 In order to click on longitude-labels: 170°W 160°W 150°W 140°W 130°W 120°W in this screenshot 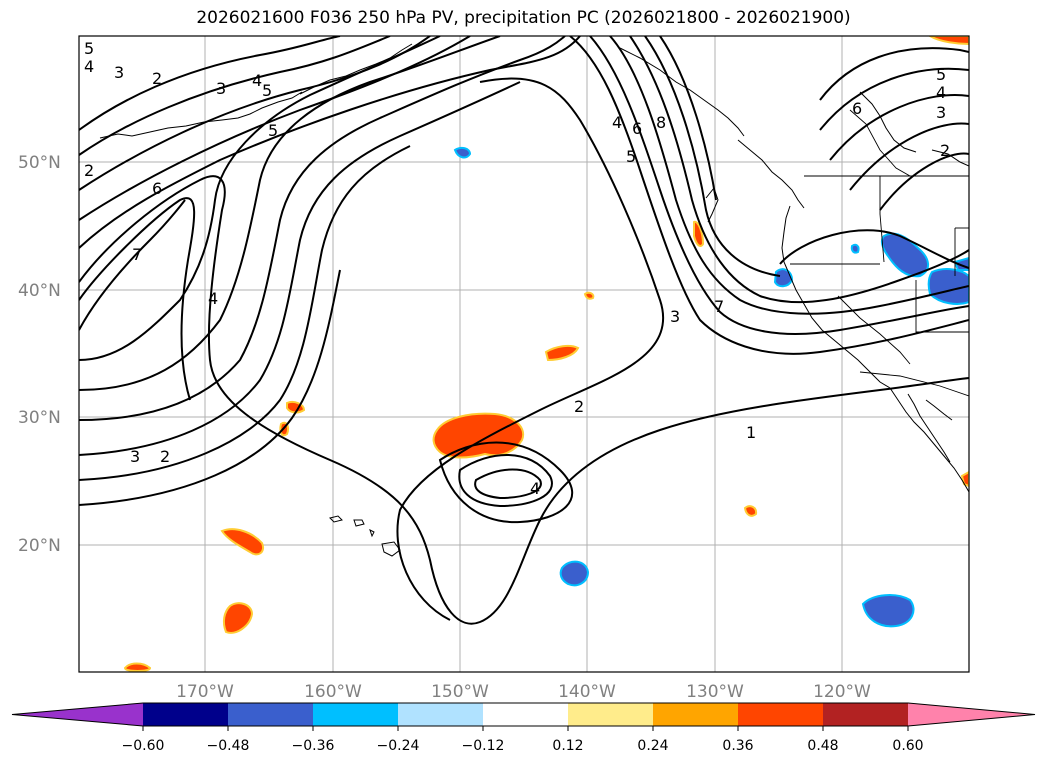, I will do `click(523, 692)`.